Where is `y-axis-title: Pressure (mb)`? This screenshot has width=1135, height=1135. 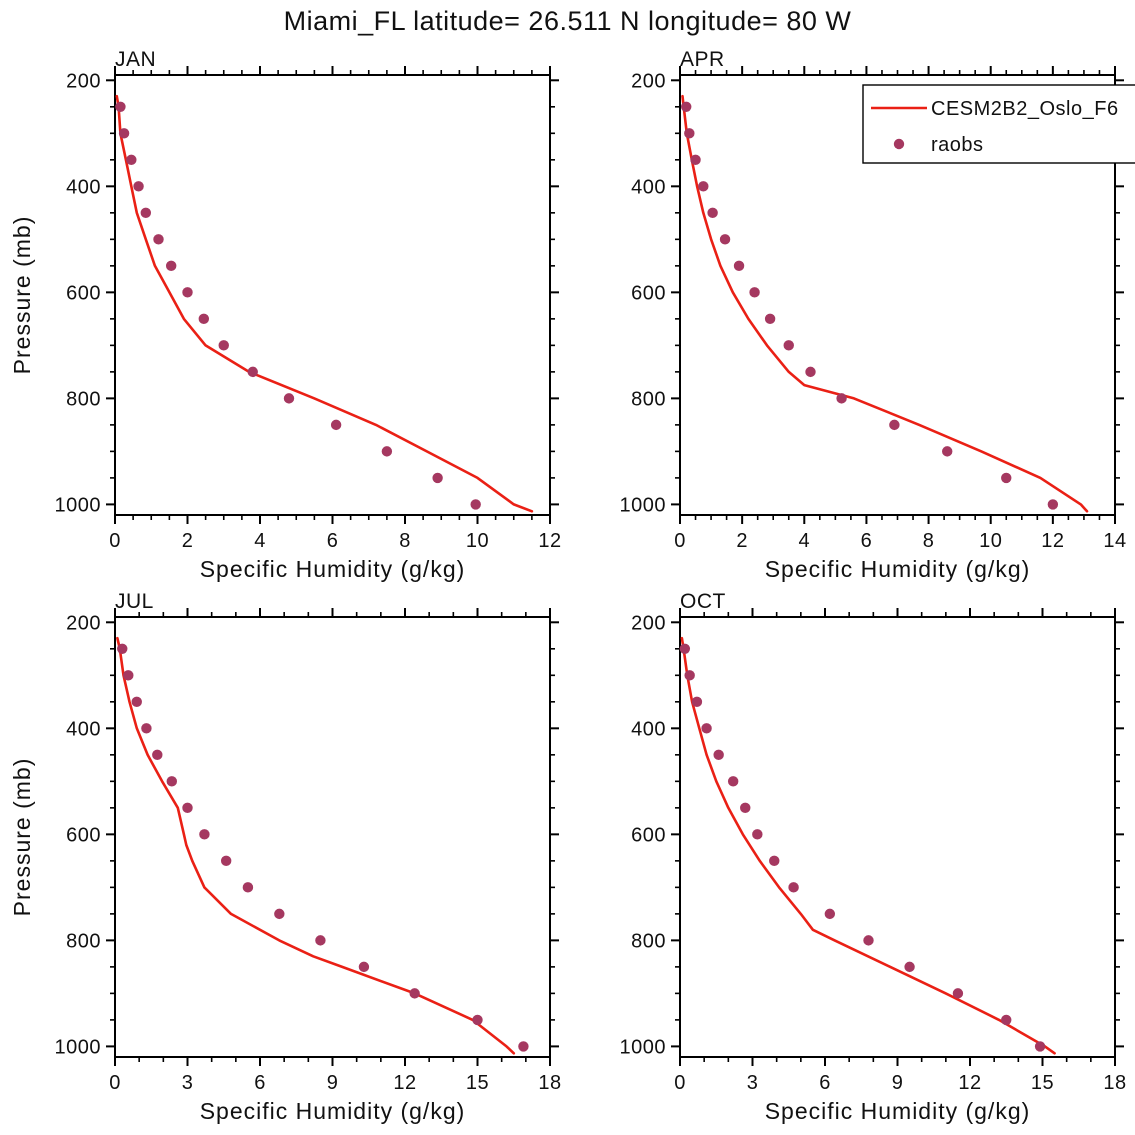
y-axis-title: Pressure (mb) is located at coordinates (22, 837).